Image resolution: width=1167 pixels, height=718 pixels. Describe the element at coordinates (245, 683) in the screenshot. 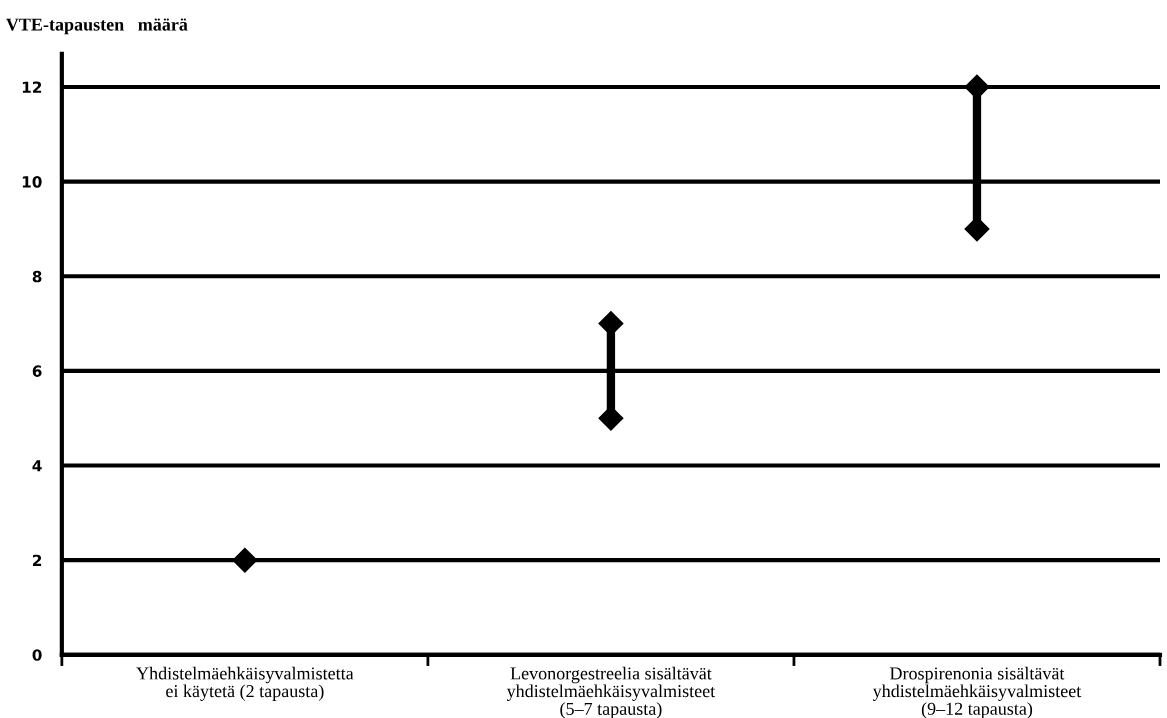

I see `x-tick-label: Yhdistelmäehkäisyvalmistetta ei käytetä (2 tapausta)` at that location.